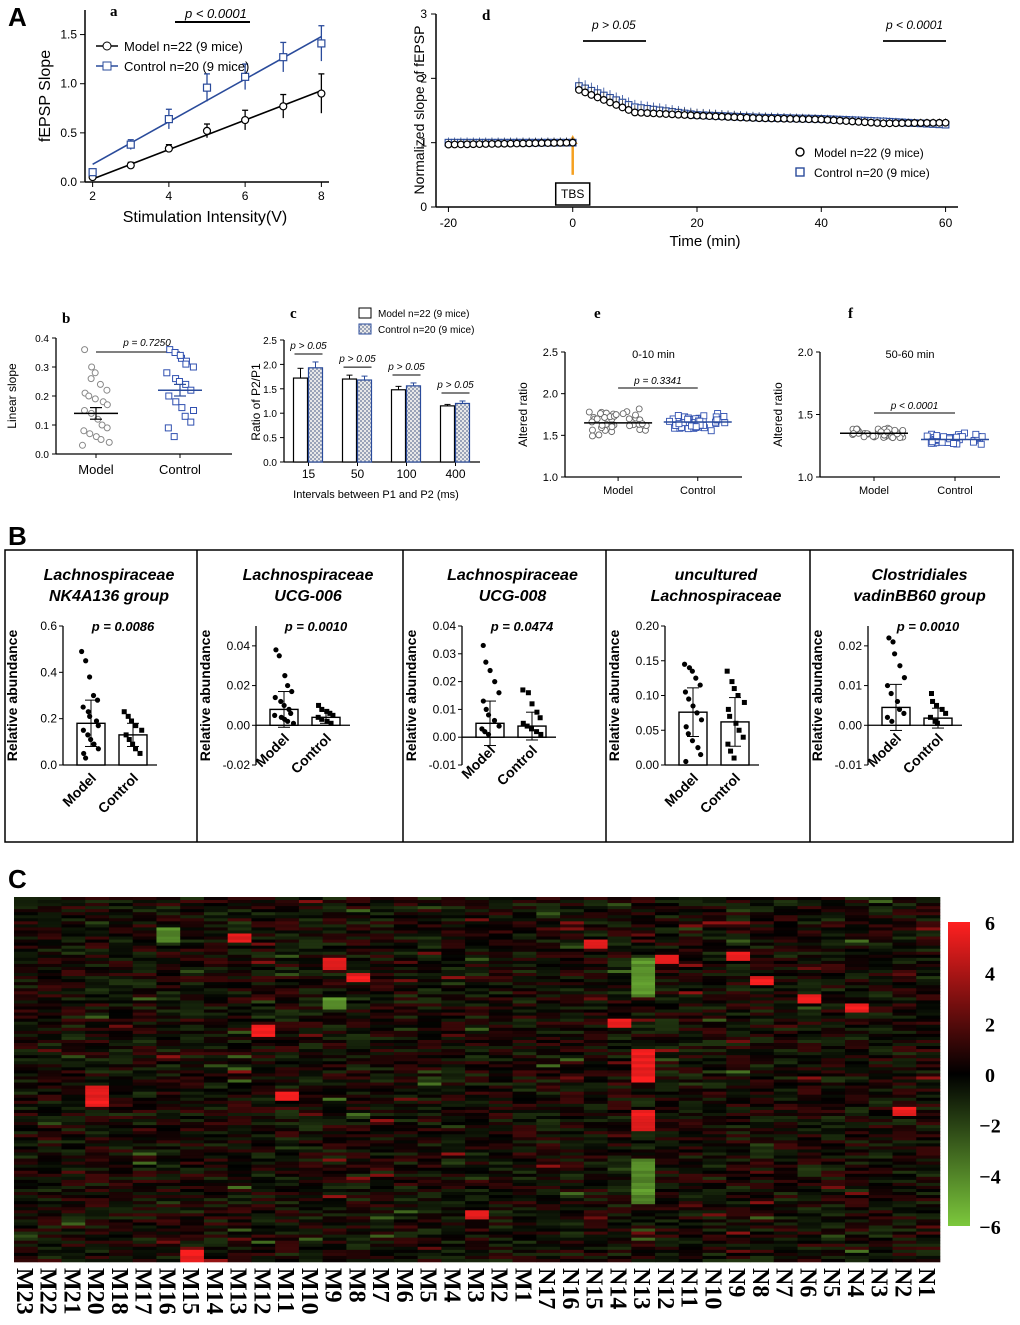  What do you see at coordinates (919, 596) in the screenshot?
I see `abundance-chart-5-title-line2: vadinBB60 group` at bounding box center [919, 596].